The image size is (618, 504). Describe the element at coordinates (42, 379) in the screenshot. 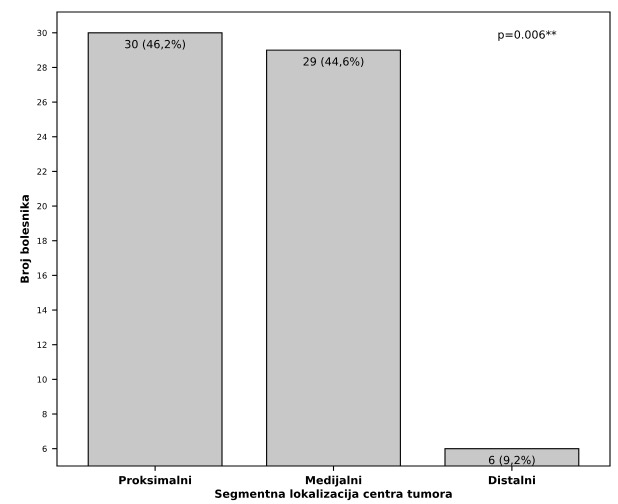

I see `y-tick-label: 10` at that location.